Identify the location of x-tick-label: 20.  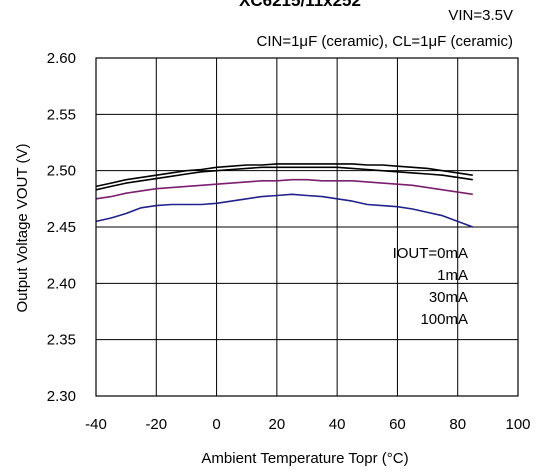
(277, 424).